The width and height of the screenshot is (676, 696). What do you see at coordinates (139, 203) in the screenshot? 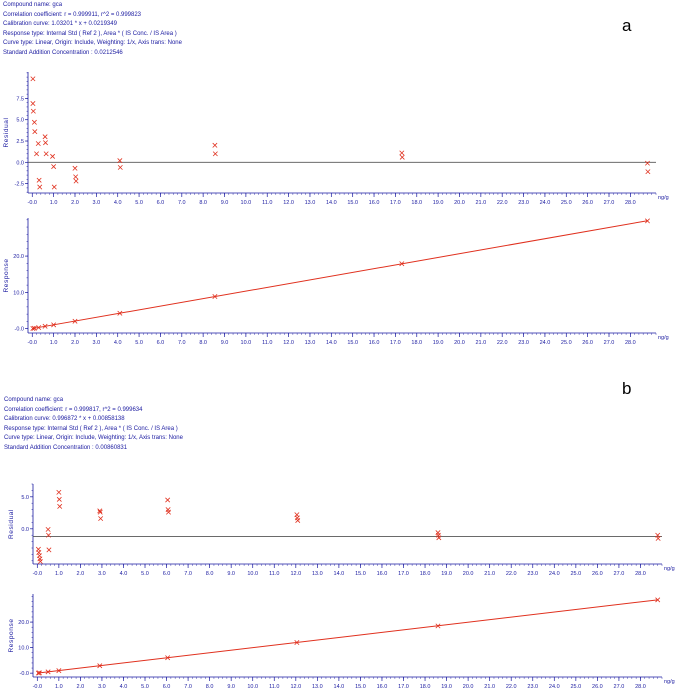
I see `x-tick-label: 5.0` at bounding box center [139, 203].